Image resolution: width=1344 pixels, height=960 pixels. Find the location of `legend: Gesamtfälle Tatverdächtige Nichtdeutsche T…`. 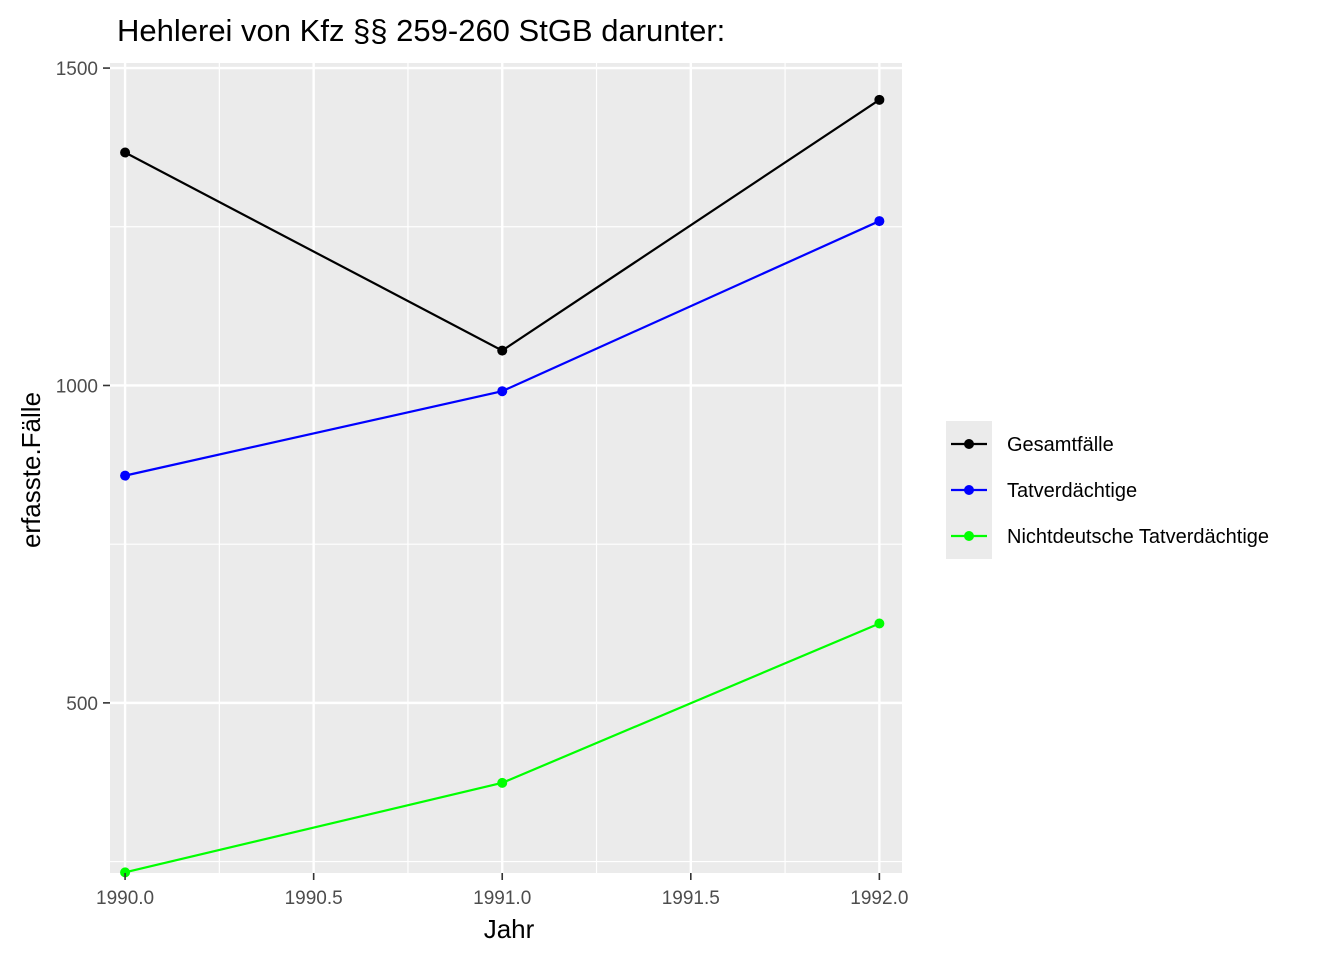

legend: Gesamtfälle Tatverdächtige Nichtdeutsche T… is located at coordinates (1107, 490).